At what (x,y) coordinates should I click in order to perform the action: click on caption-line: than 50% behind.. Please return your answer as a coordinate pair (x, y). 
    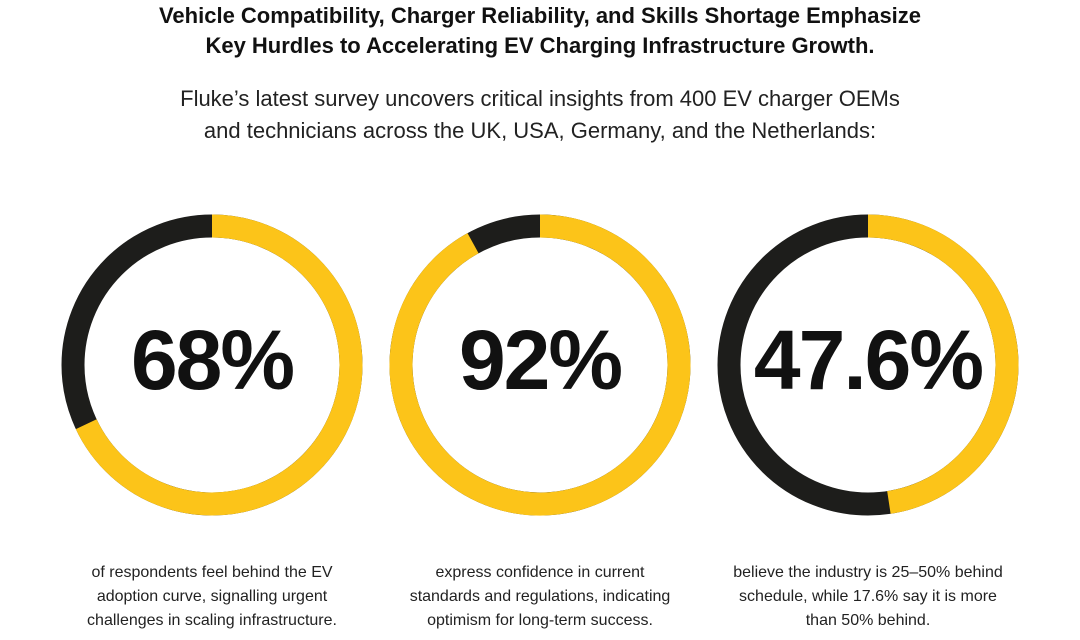
    Looking at the image, I should click on (868, 620).